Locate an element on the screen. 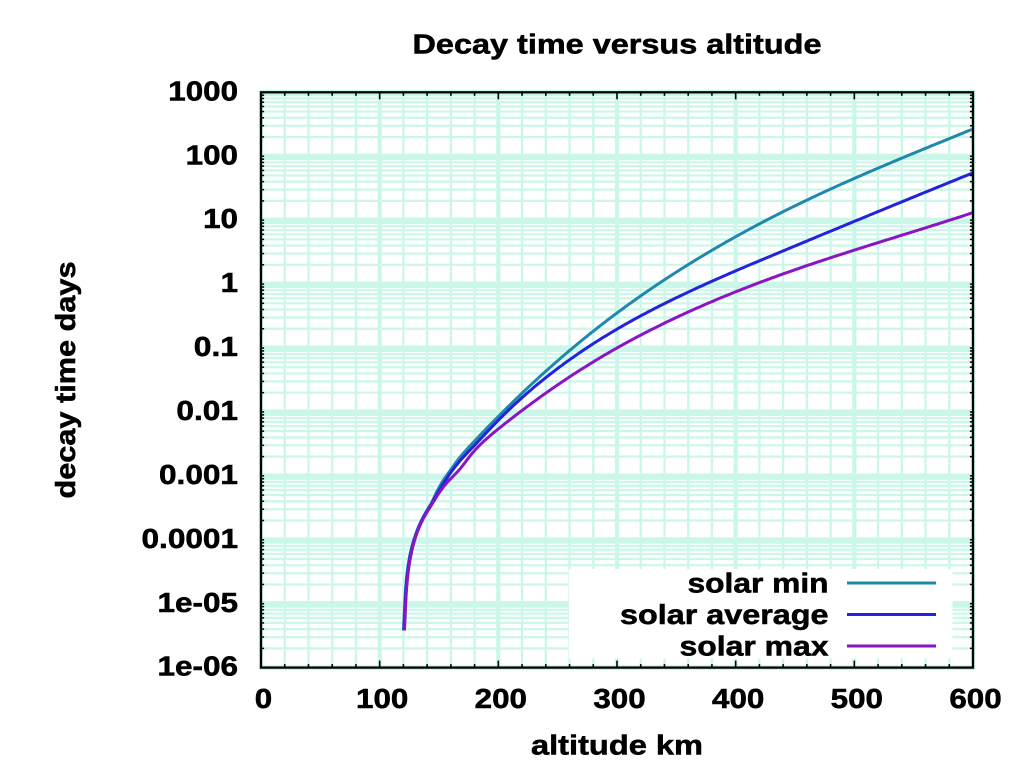 This screenshot has width=1024, height=768. svg-text: 300 is located at coordinates (619, 698).